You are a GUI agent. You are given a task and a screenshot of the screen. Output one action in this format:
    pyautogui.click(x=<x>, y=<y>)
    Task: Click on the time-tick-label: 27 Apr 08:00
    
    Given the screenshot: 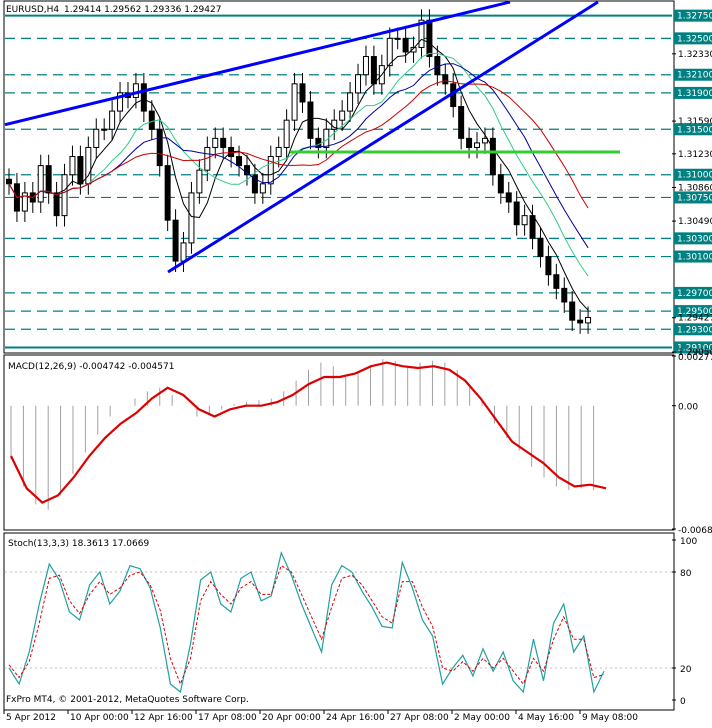 What is the action you would take?
    pyautogui.click(x=419, y=718)
    